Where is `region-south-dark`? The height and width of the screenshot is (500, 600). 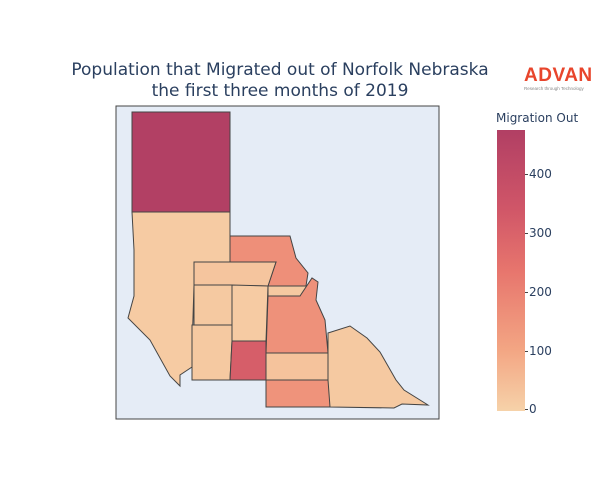 region-south-dark is located at coordinates (248, 360).